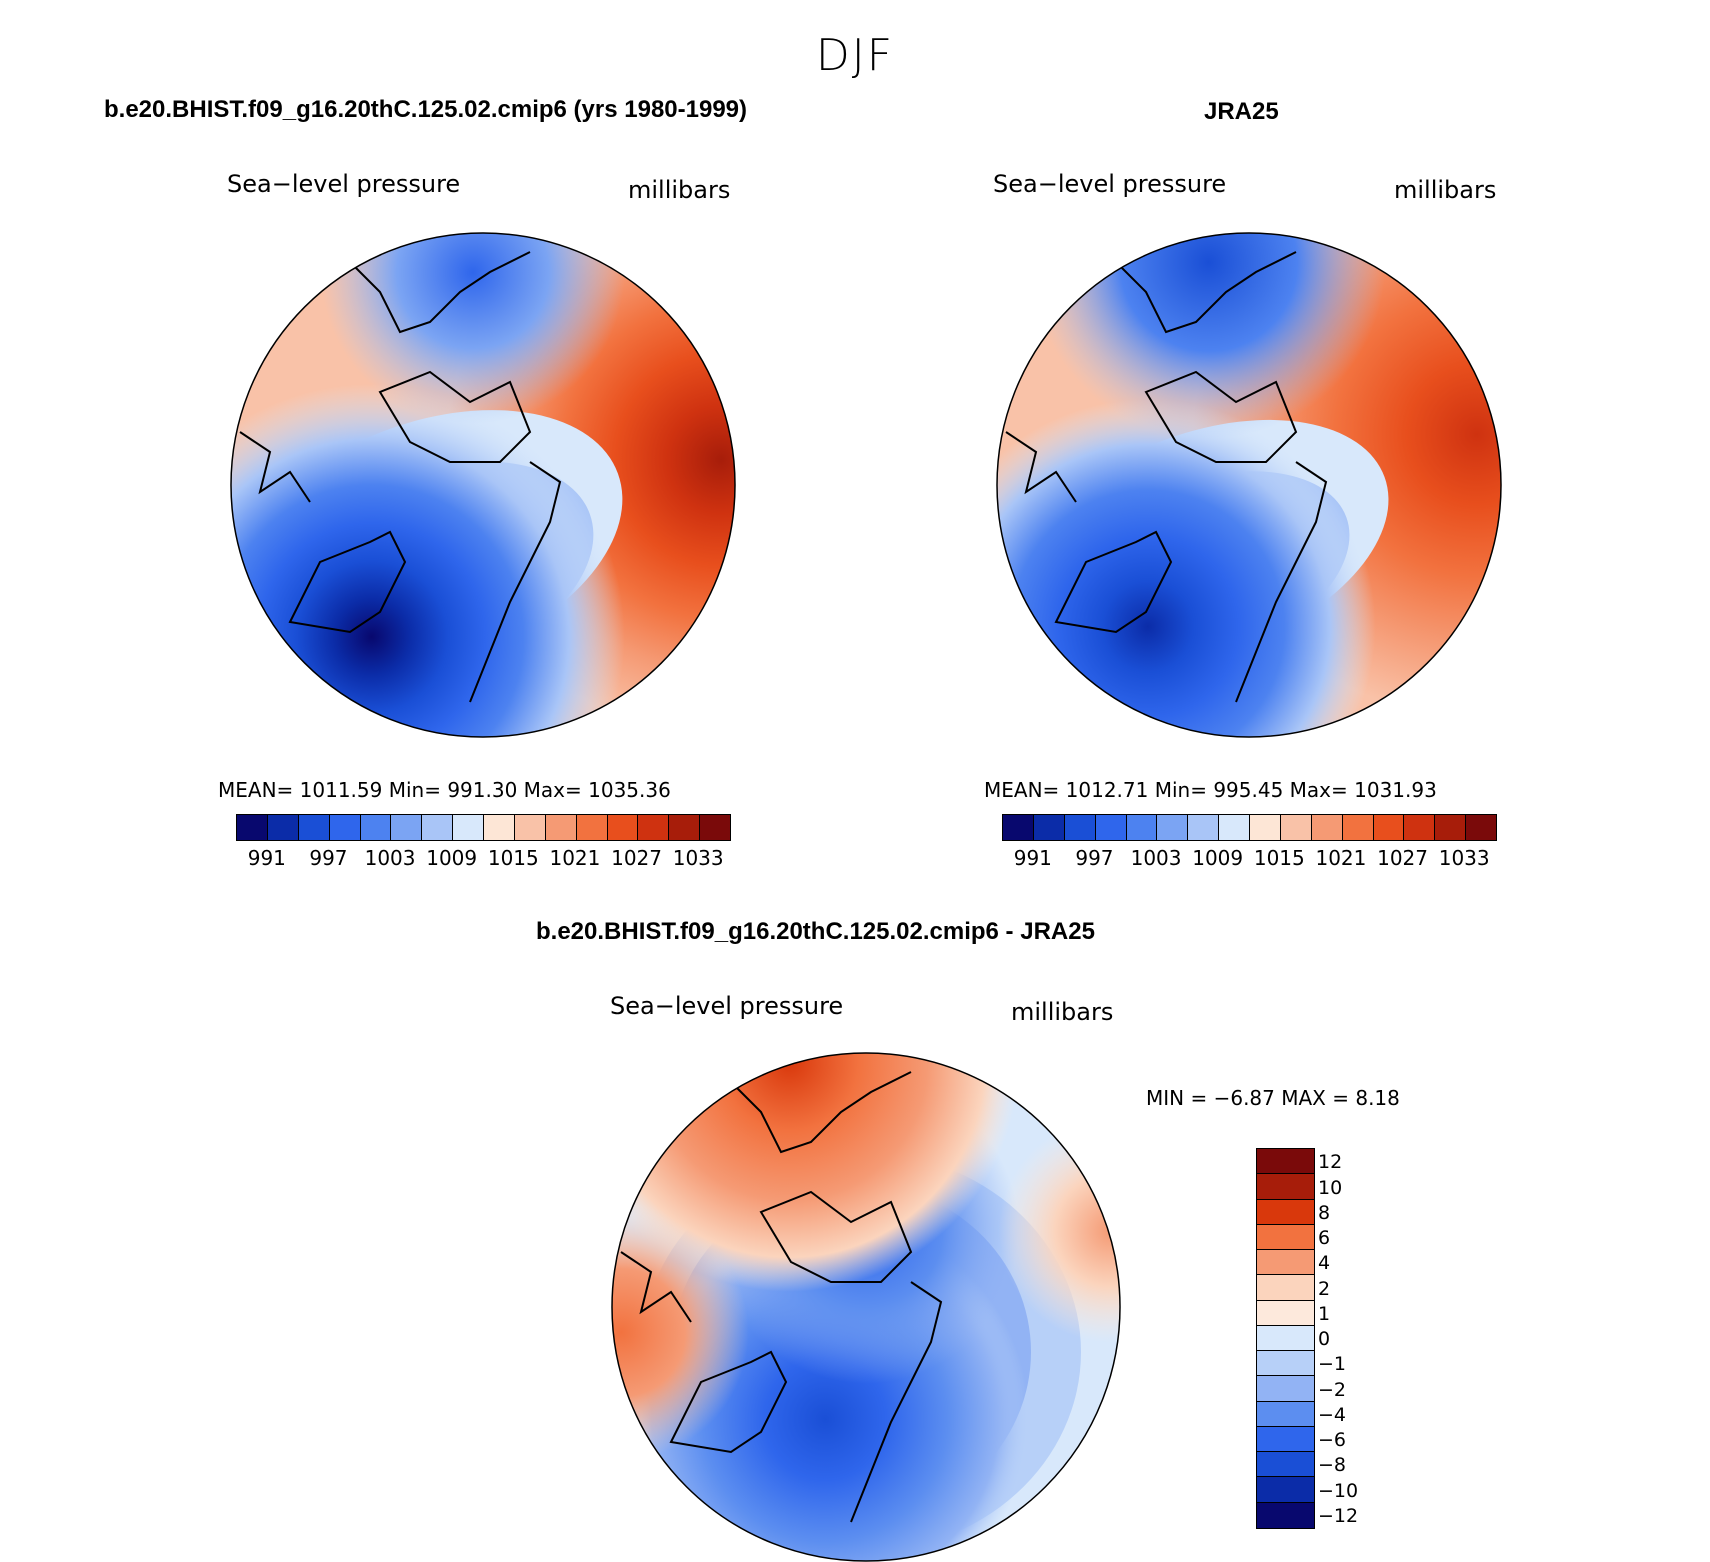 The height and width of the screenshot is (1562, 1710). I want to click on colorbar-tick-label: −1, so click(1332, 1364).